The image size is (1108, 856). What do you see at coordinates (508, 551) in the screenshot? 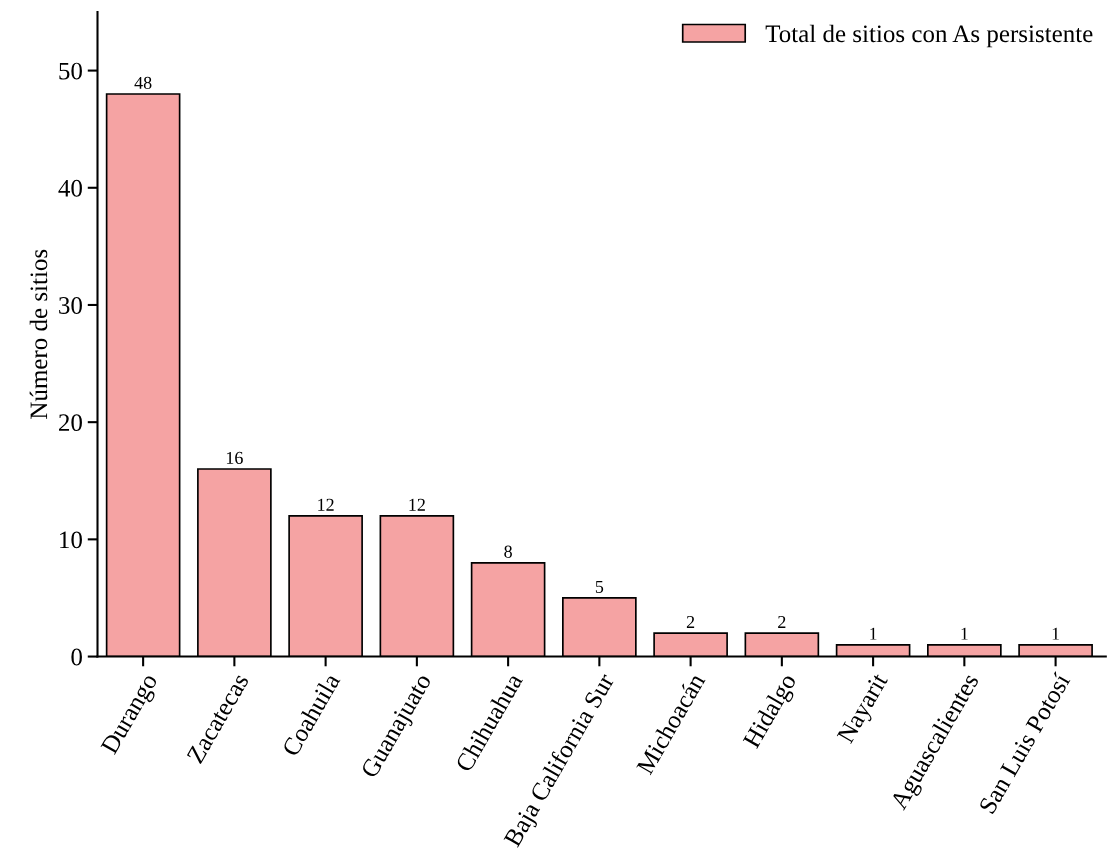
I see `data-label: 8` at bounding box center [508, 551].